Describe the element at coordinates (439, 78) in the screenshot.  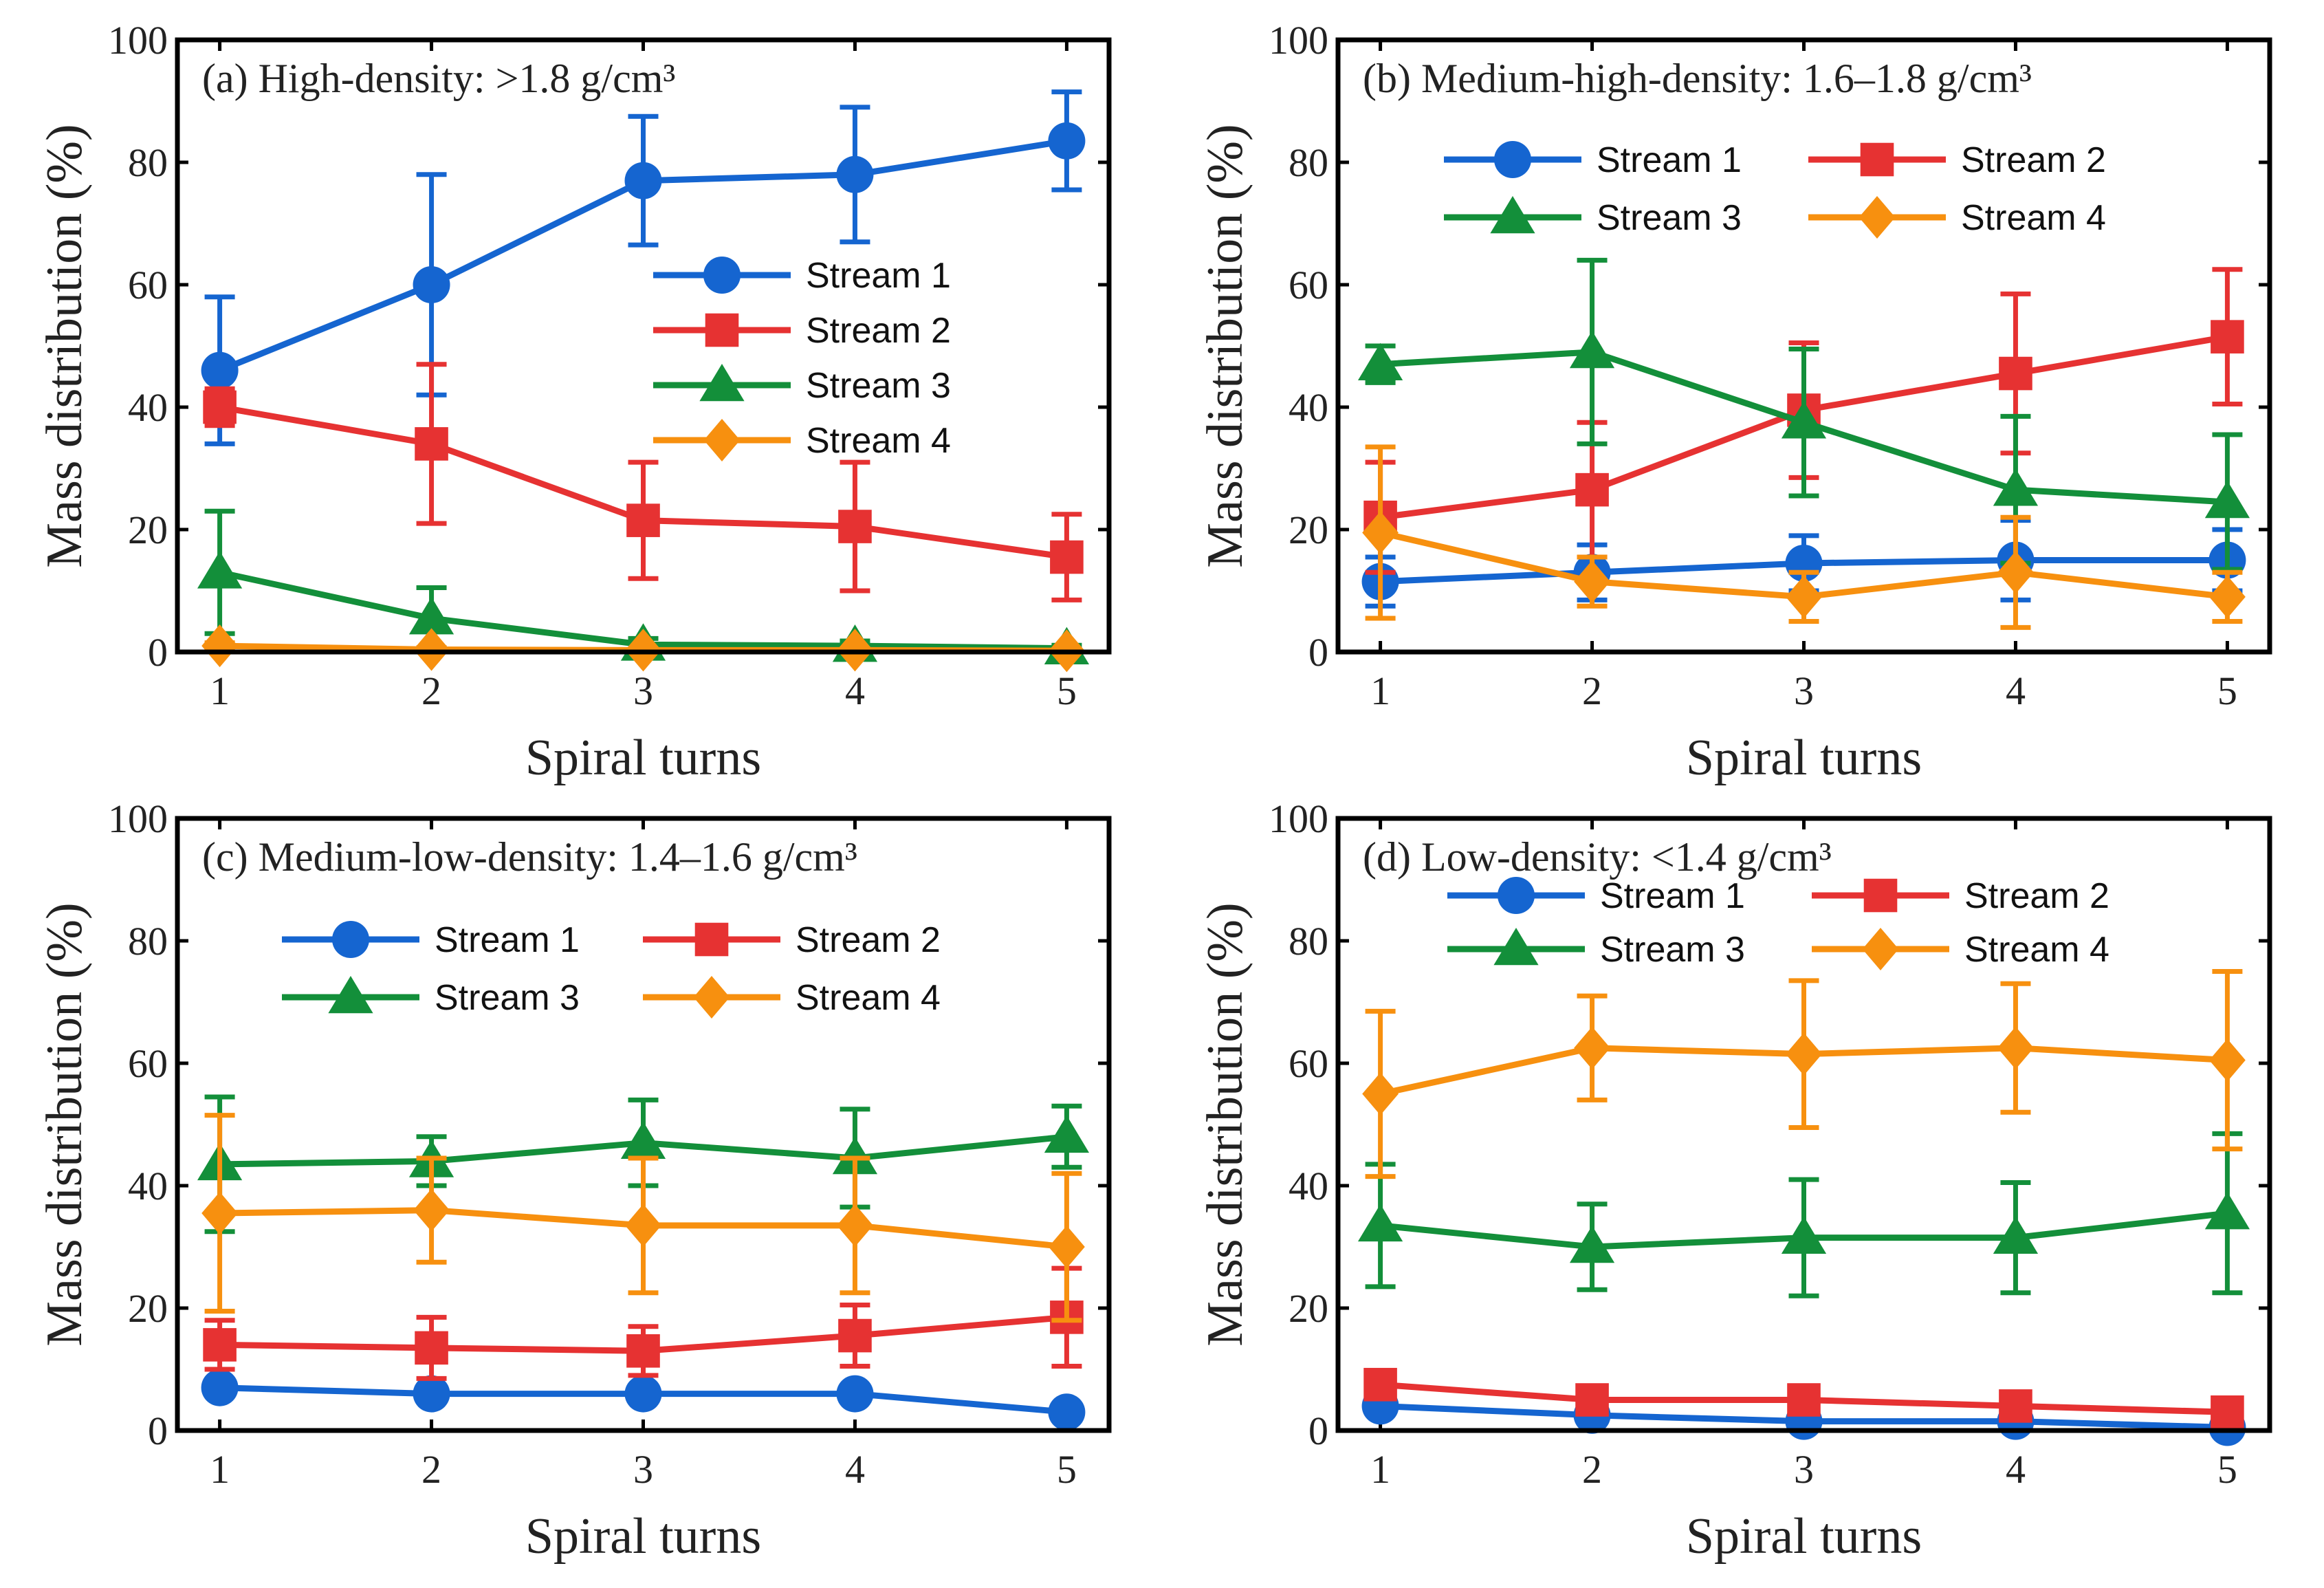
I see `panel-title: (a) High-density: >1.8 g/cm³` at that location.